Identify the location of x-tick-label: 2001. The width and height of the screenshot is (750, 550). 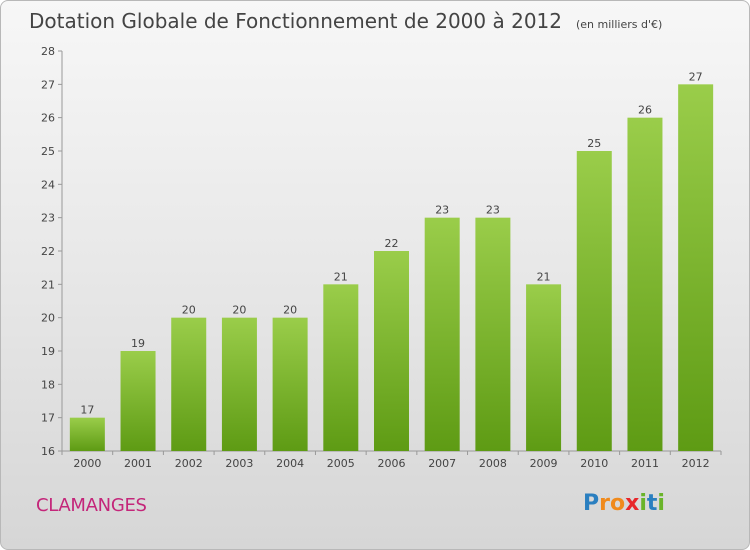
(138, 463).